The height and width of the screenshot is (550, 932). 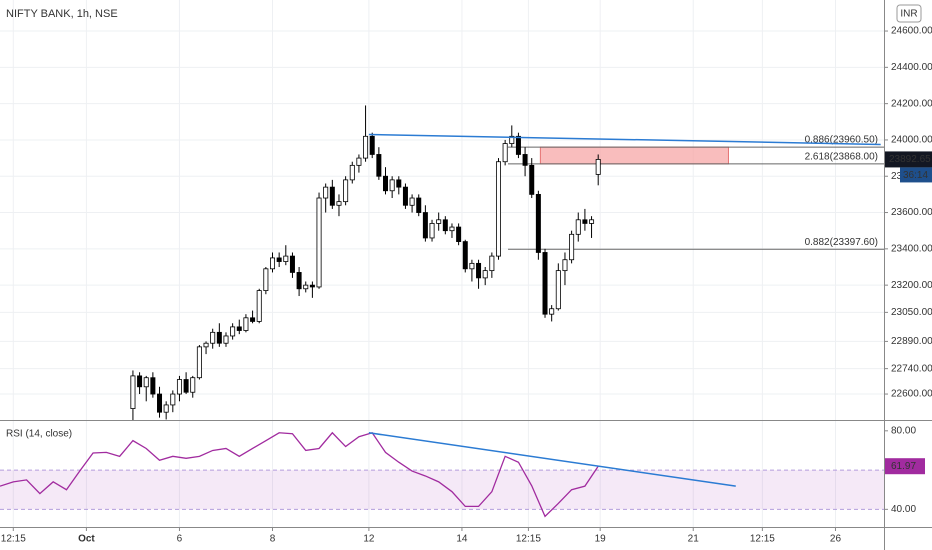 I want to click on y-tick-label: 22740.00, so click(x=911, y=368).